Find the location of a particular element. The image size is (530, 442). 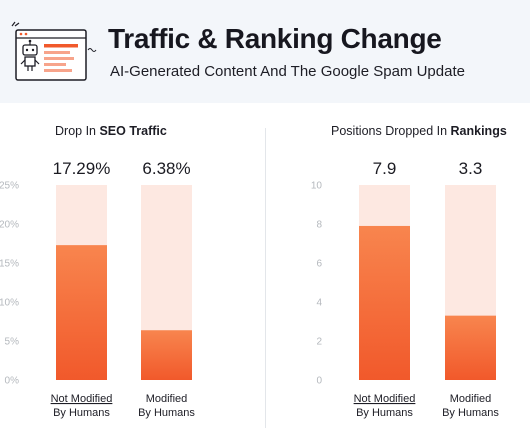

y-tick-label: 8 is located at coordinates (319, 225).